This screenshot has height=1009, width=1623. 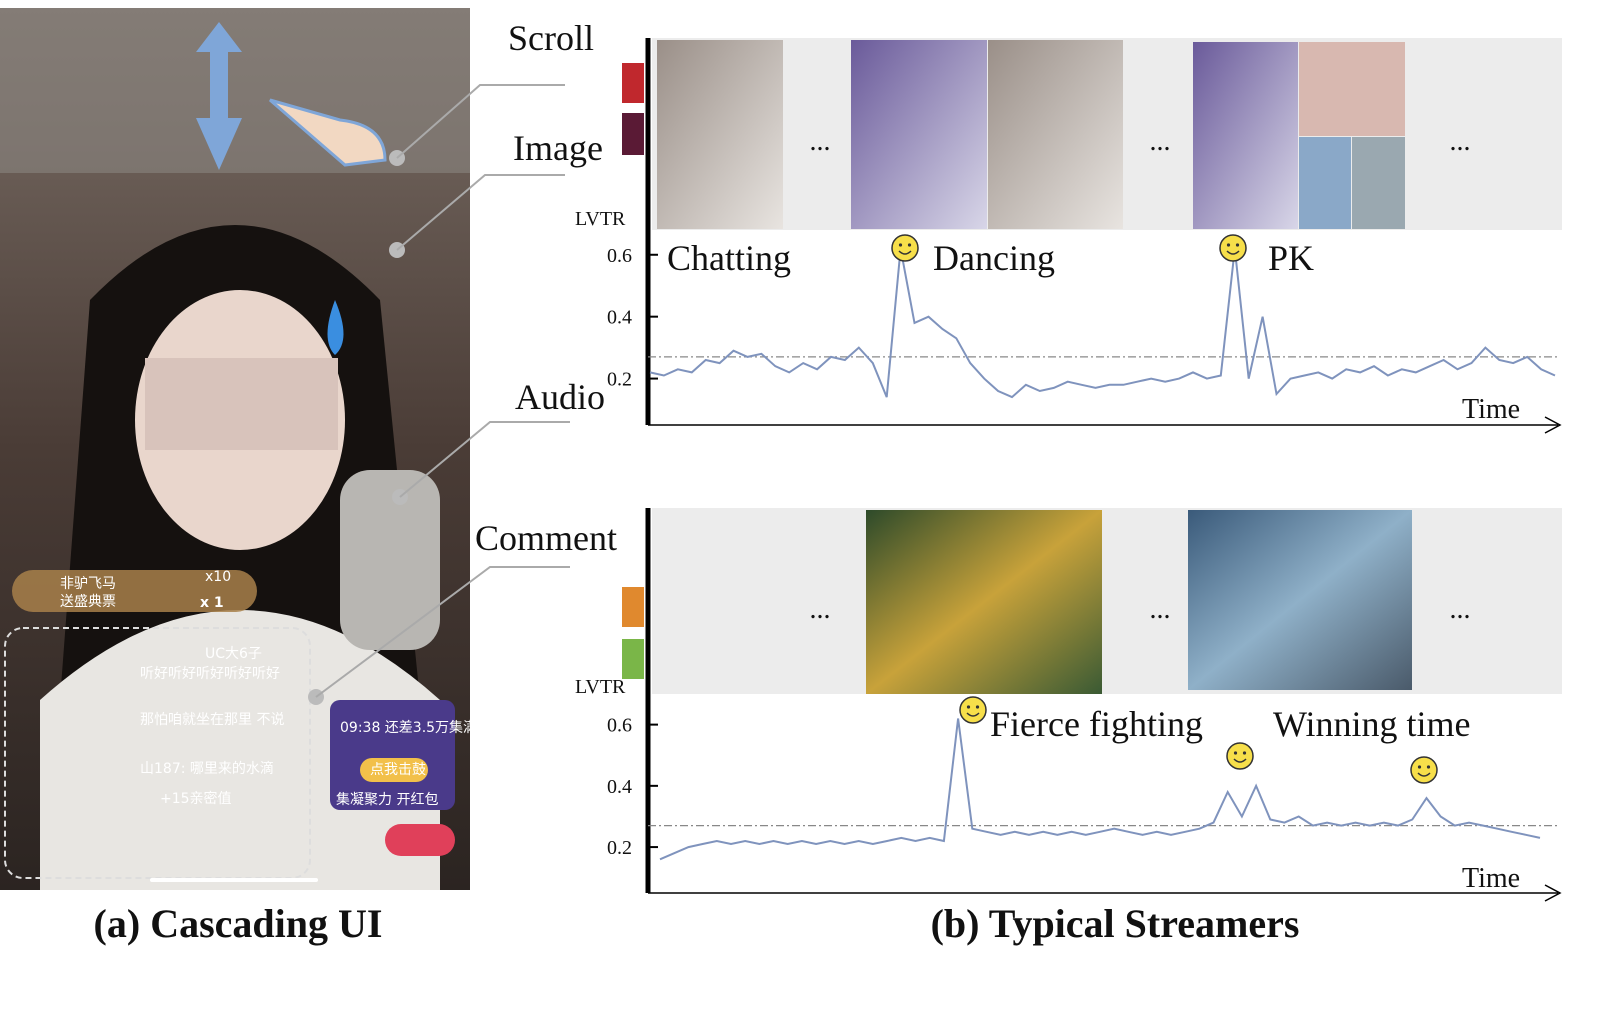 I want to click on phone-text: 山187: 哪里来的水滴, so click(x=207, y=768).